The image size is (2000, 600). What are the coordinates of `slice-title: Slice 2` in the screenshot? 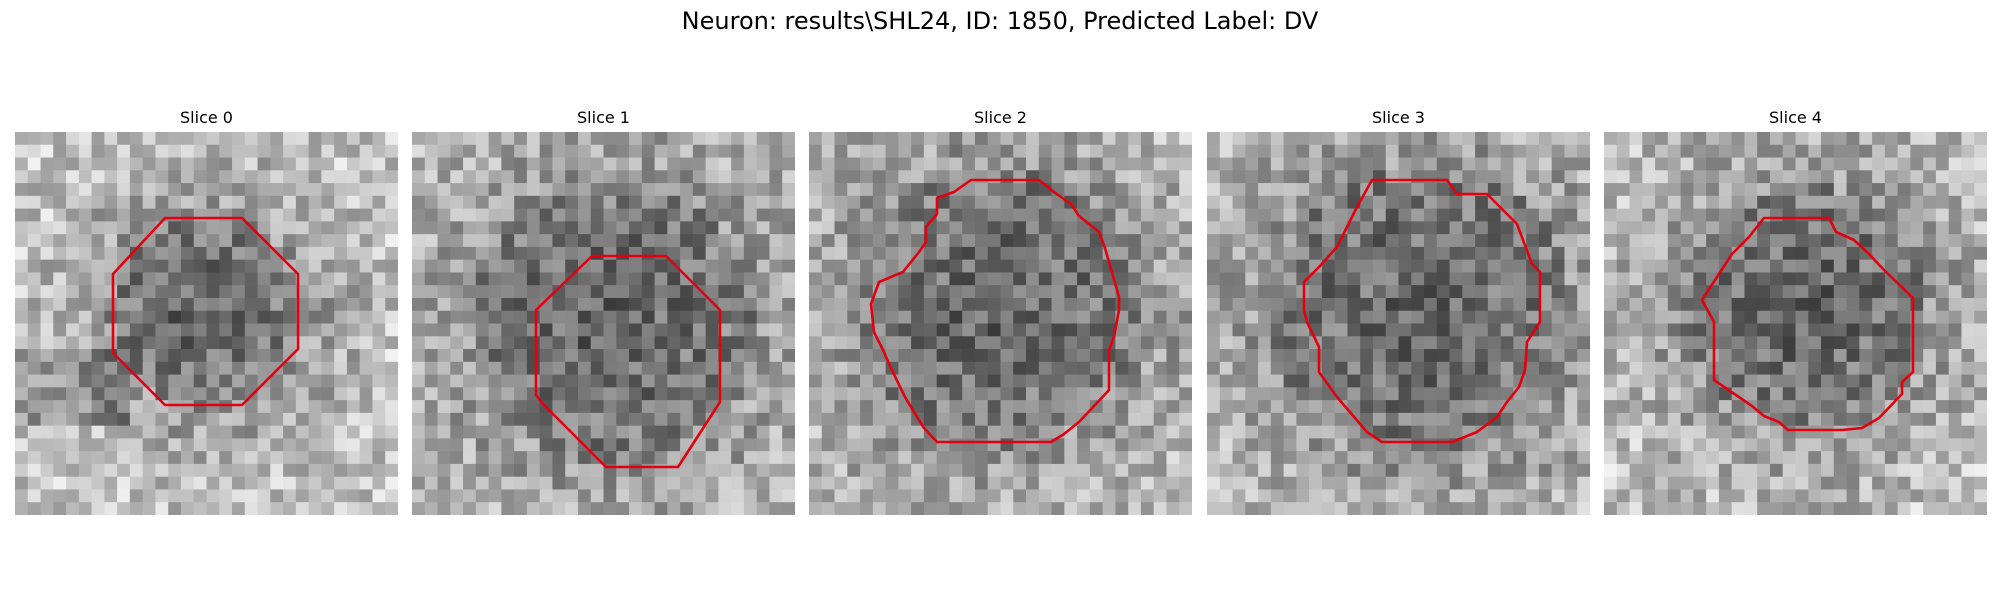 It's located at (1000, 117).